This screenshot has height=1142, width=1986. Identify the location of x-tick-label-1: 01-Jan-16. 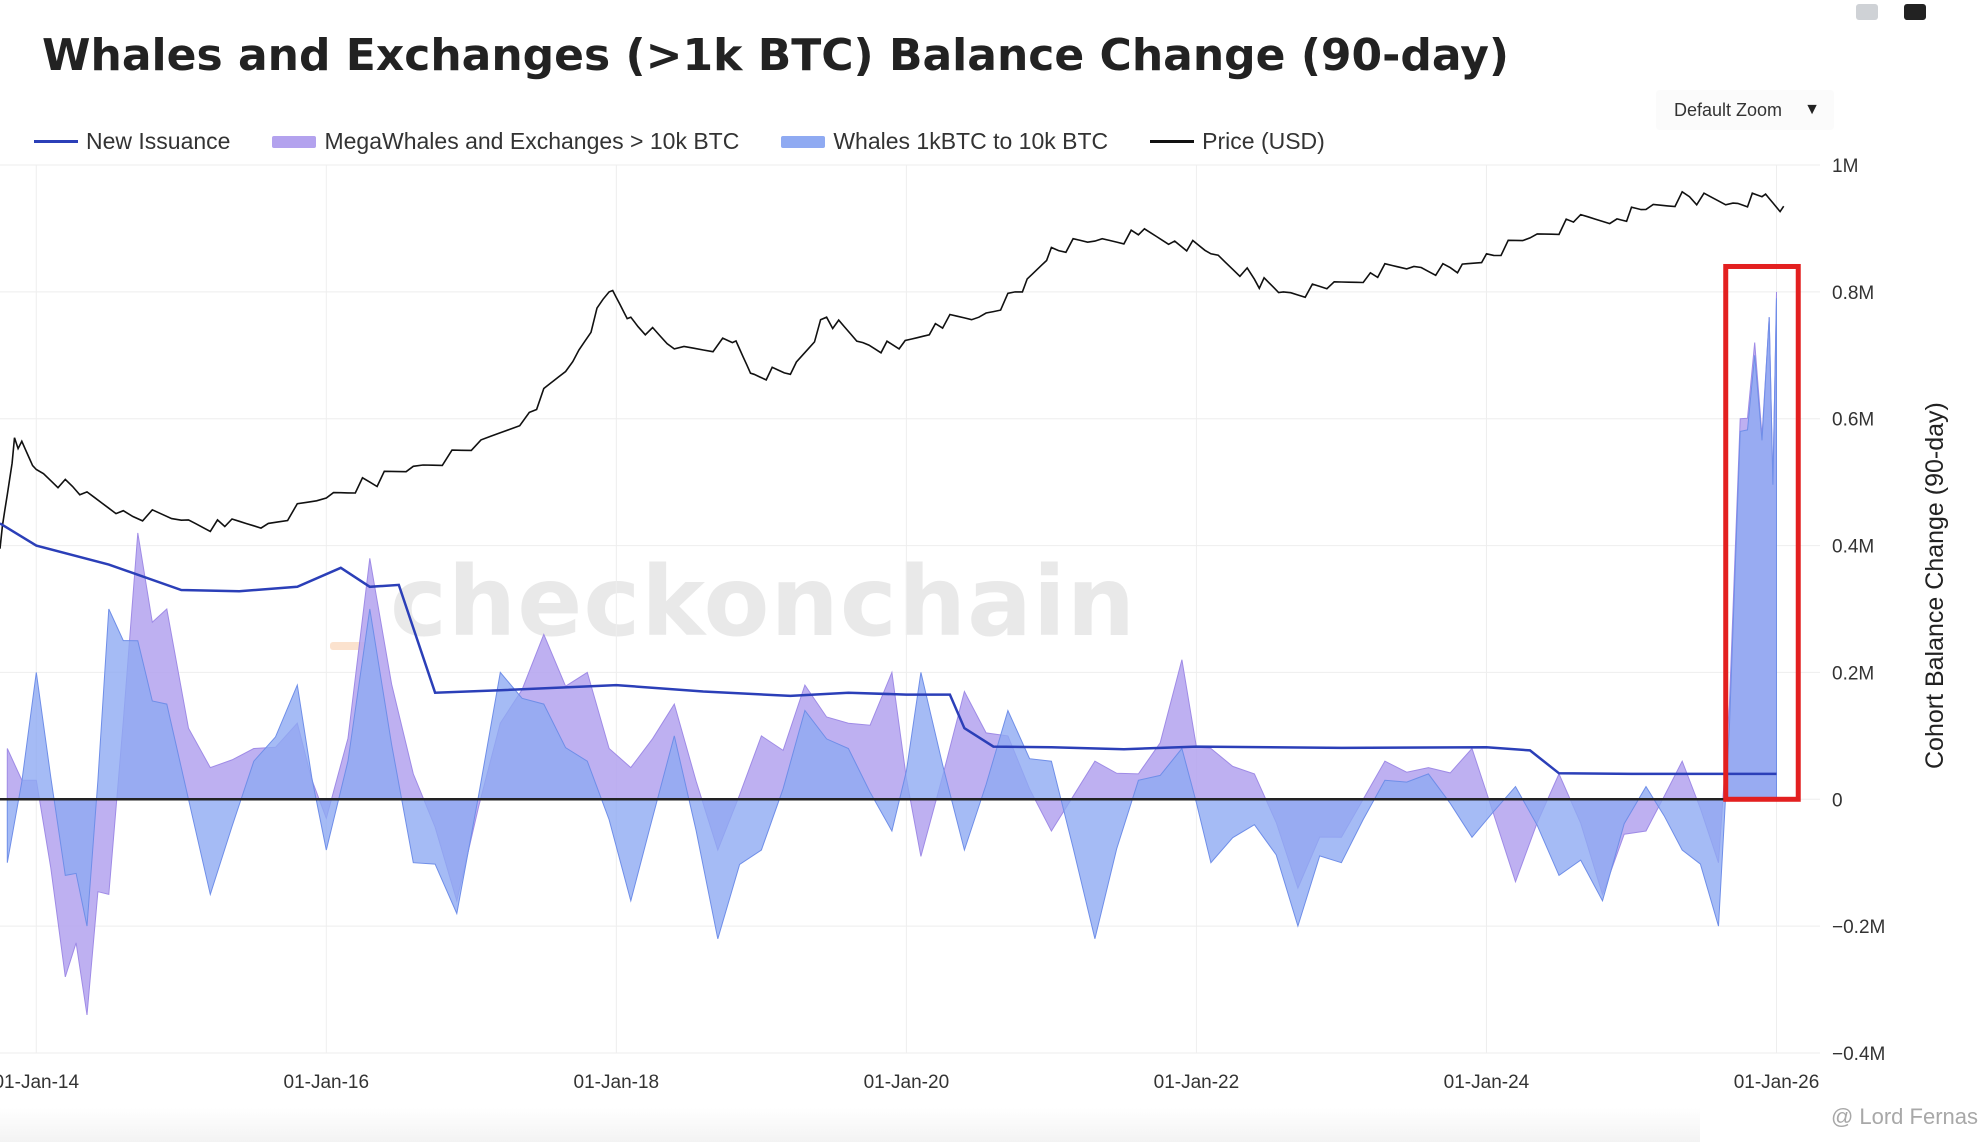
(327, 1082).